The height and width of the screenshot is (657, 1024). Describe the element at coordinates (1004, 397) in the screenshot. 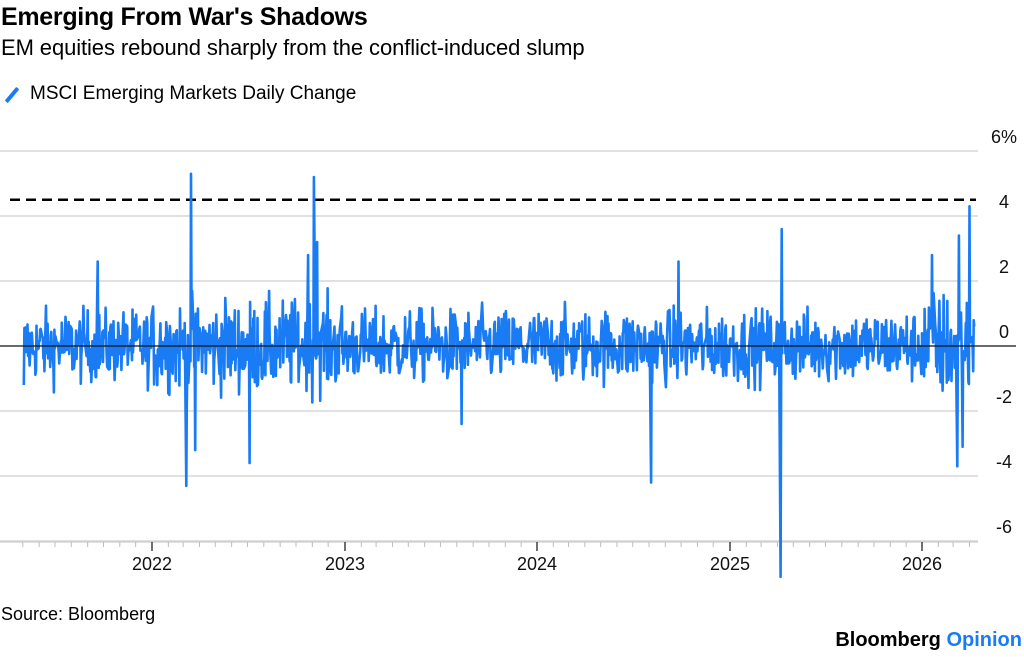

I see `y-tick-label: -2` at that location.